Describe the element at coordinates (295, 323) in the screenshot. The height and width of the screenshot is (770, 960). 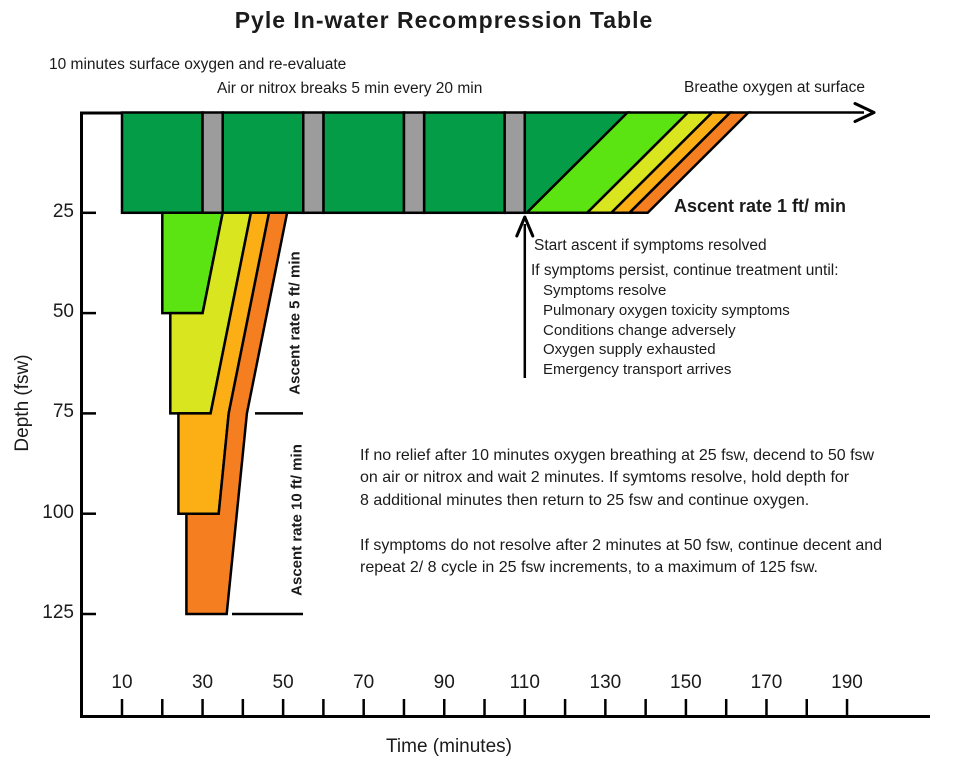
I see `ascent-rate-5ft-label: Ascent rate 5 ft/ min` at that location.